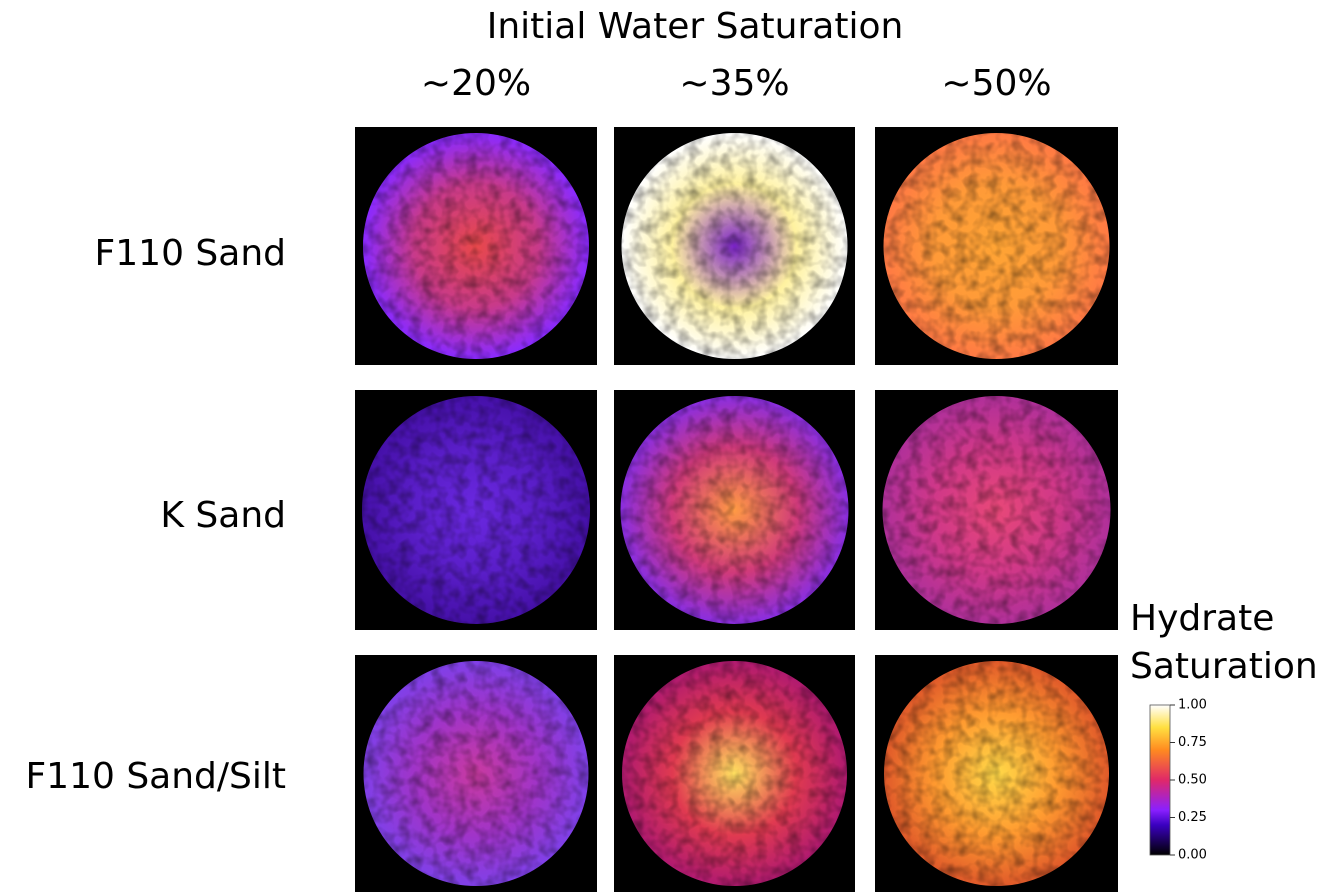 The width and height of the screenshot is (1339, 892). Describe the element at coordinates (1224, 666) in the screenshot. I see `colorbar-title: Saturation` at that location.